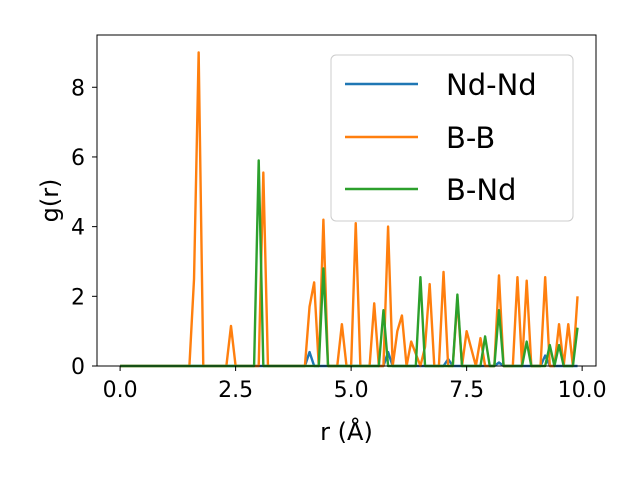  What do you see at coordinates (351, 390) in the screenshot?
I see `x-tick-label: 5.0` at bounding box center [351, 390].